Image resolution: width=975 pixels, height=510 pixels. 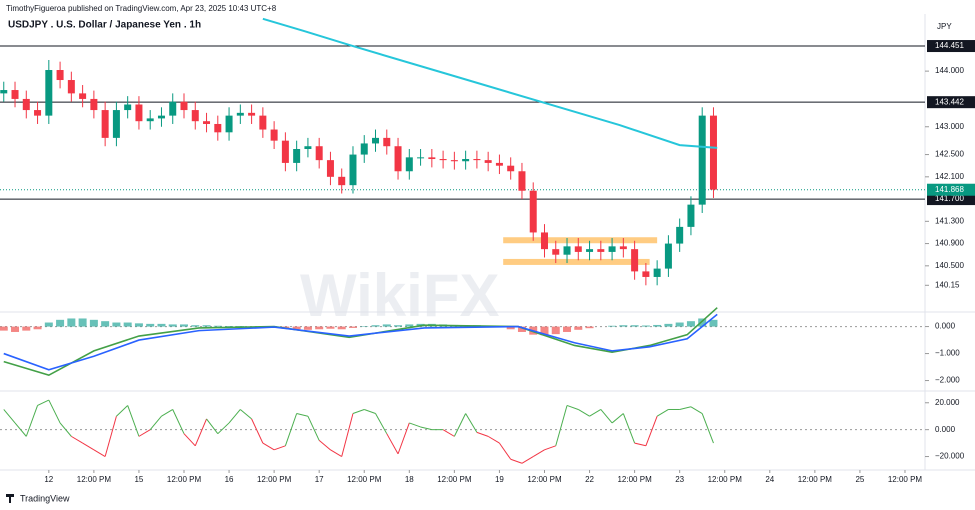 What do you see at coordinates (580, 240) in the screenshot?
I see `zone` at bounding box center [580, 240].